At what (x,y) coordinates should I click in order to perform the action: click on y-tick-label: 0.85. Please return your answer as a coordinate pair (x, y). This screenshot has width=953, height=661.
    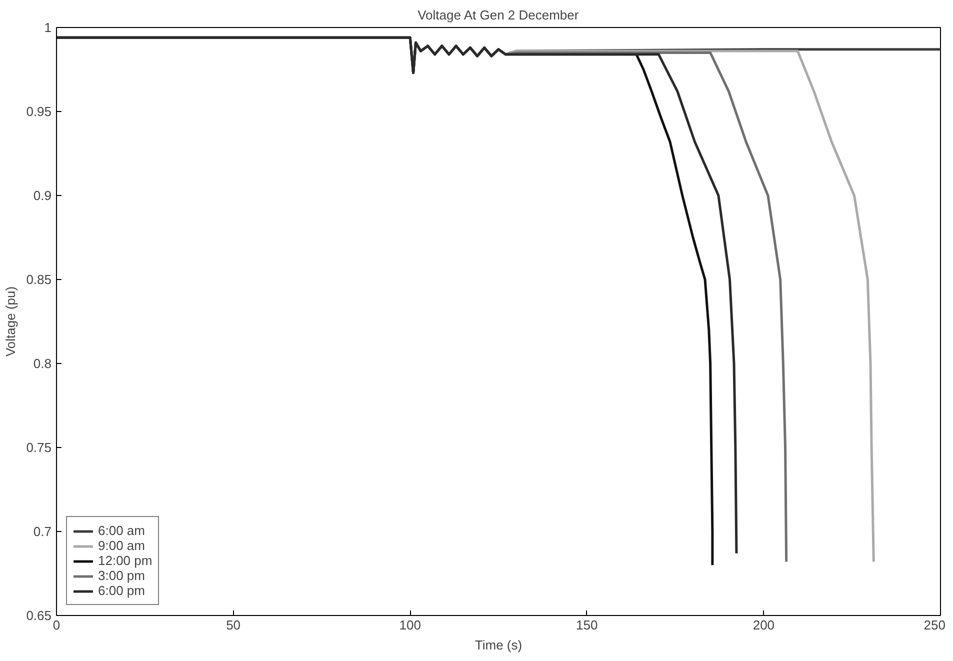
    Looking at the image, I should click on (39, 279).